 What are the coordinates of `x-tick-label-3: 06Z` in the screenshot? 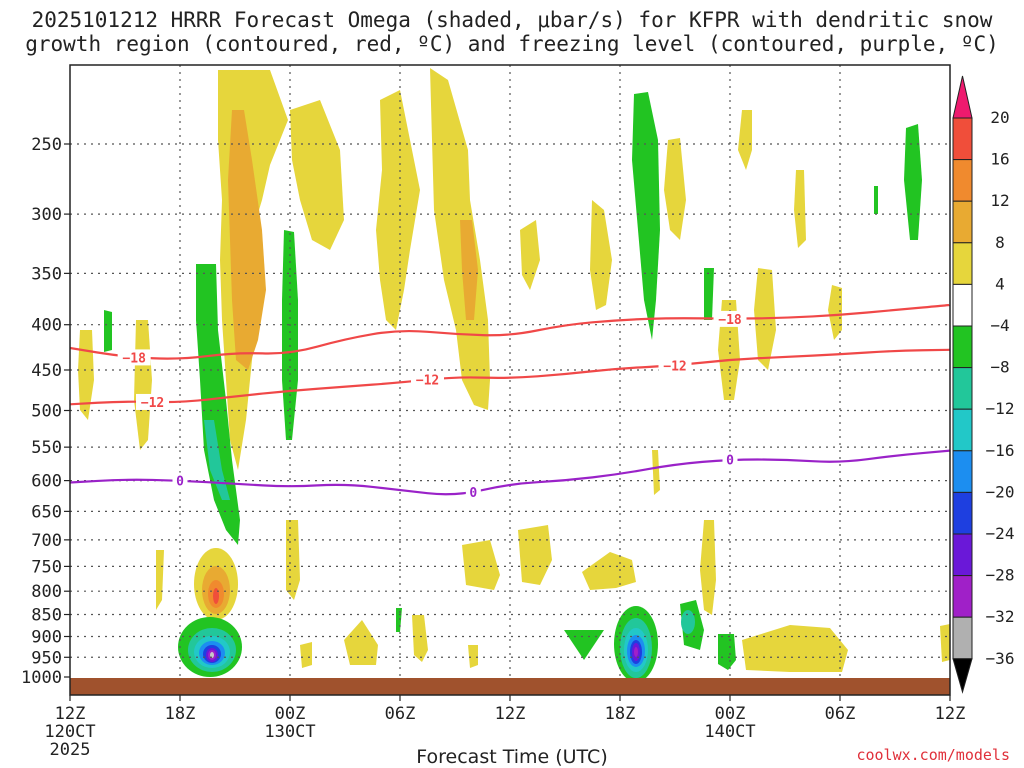 It's located at (400, 714).